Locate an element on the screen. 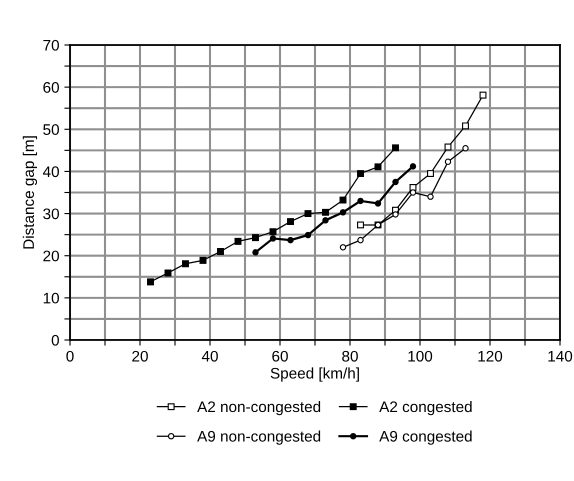 The height and width of the screenshot is (481, 574). y-tick-label: 30 is located at coordinates (51, 214).